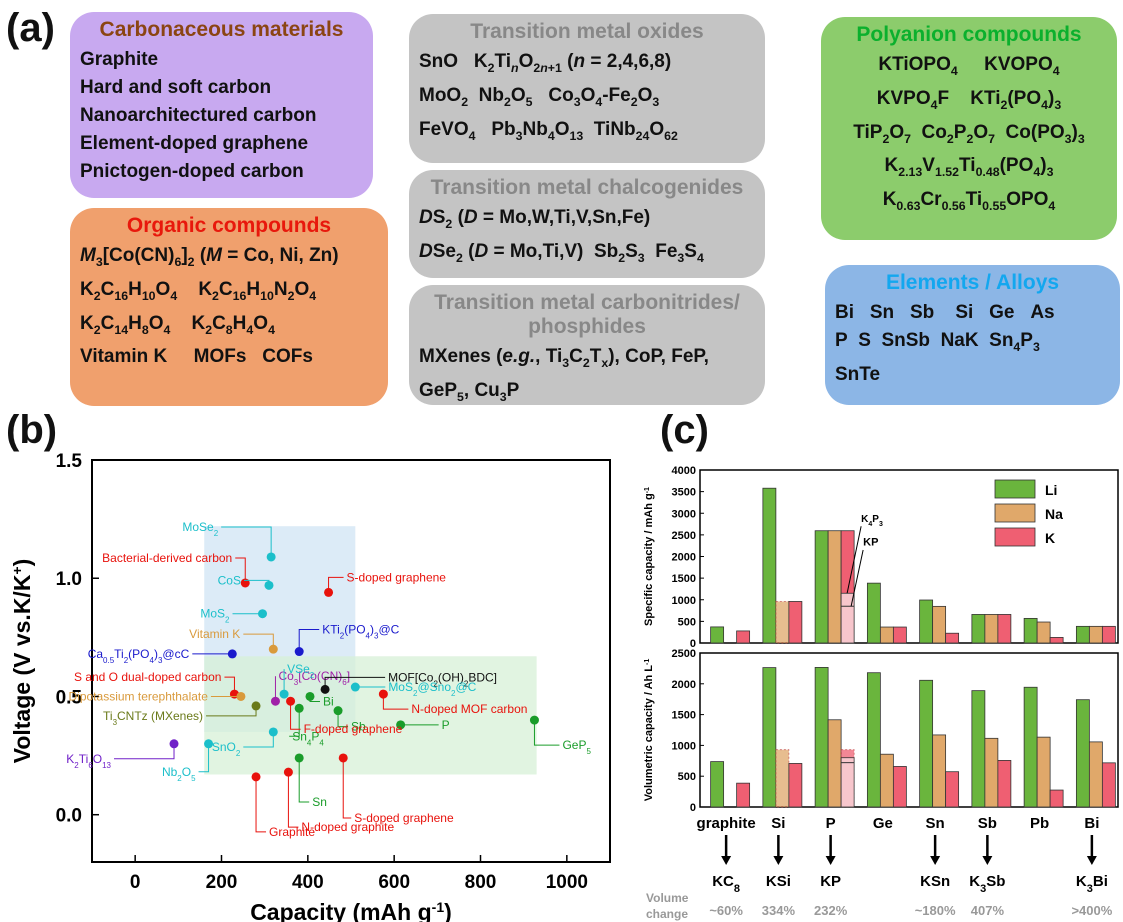 The height and width of the screenshot is (922, 1123). I want to click on arrow-head, so click(778, 860).